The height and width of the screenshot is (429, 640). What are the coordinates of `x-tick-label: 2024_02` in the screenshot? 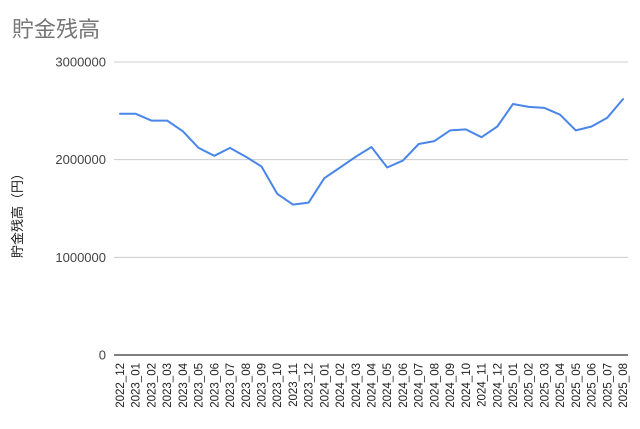 It's located at (341, 385).